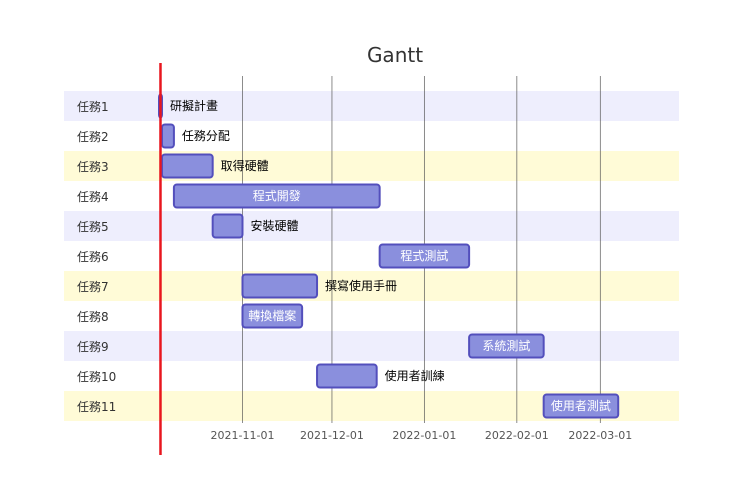 The image size is (755, 498). Describe the element at coordinates (93, 167) in the screenshot. I see `task-row-label: 任務3` at that location.